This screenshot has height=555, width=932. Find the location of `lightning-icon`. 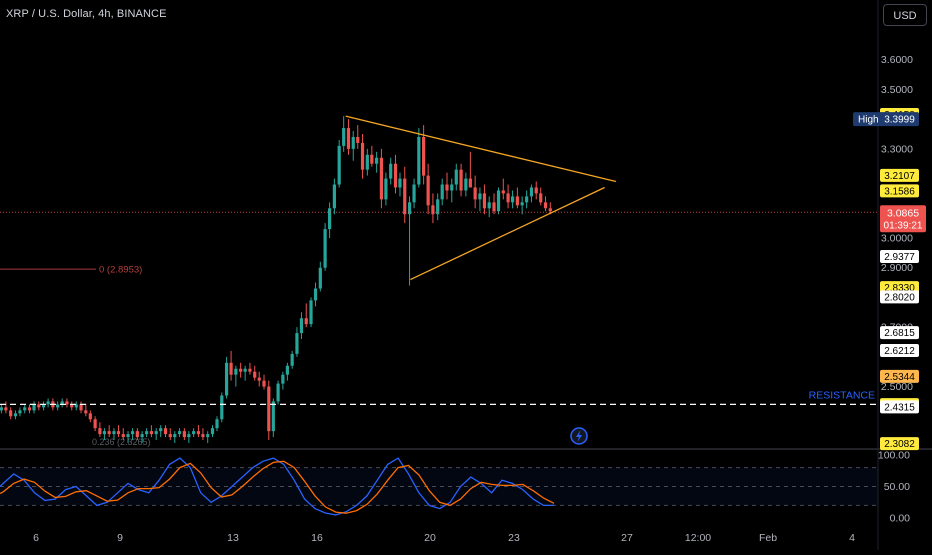

lightning-icon is located at coordinates (579, 436).